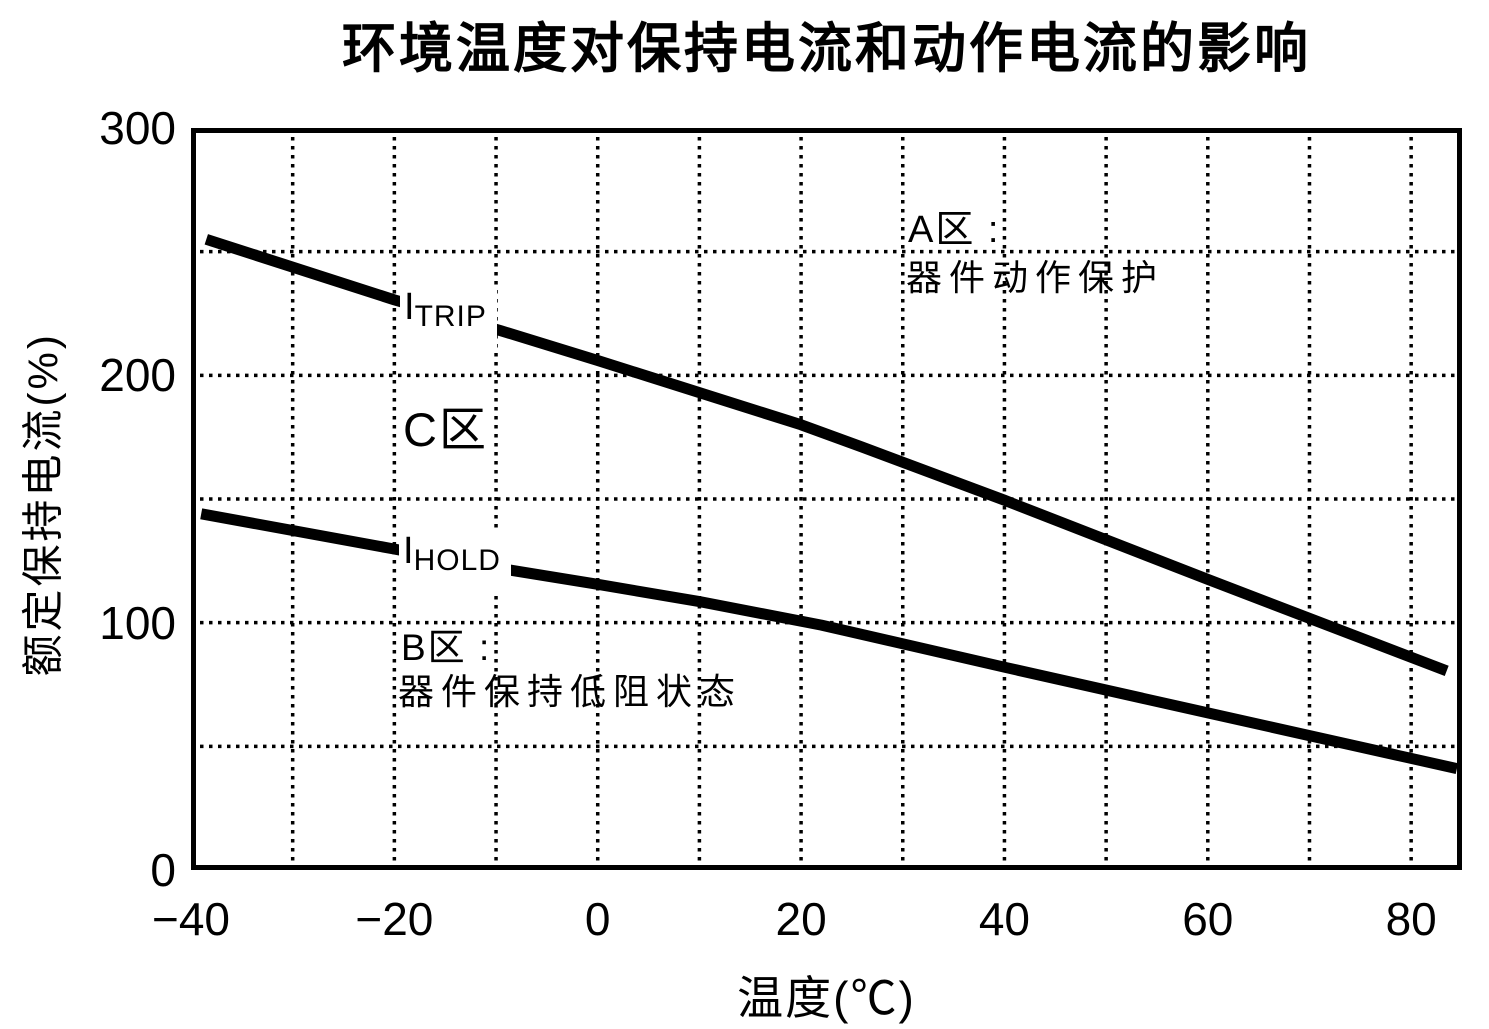 The image size is (1489, 1029). Describe the element at coordinates (163, 870) in the screenshot. I see `y-tick-label: 0` at that location.